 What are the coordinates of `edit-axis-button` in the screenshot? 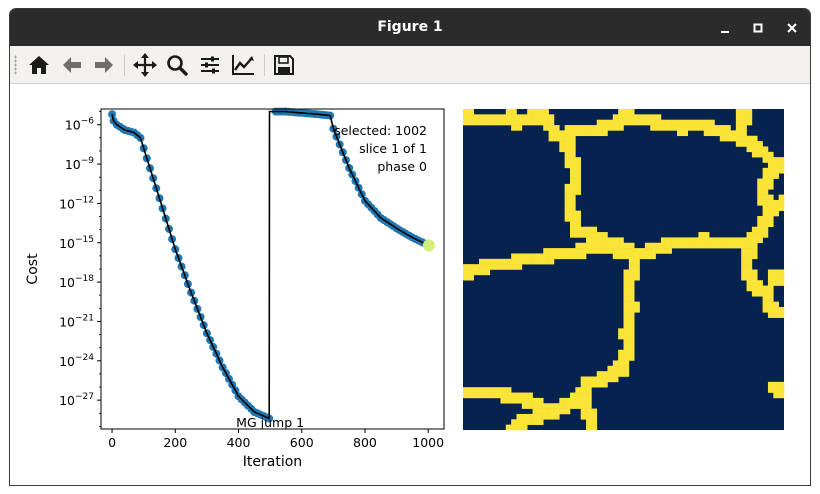 It's located at (243, 65).